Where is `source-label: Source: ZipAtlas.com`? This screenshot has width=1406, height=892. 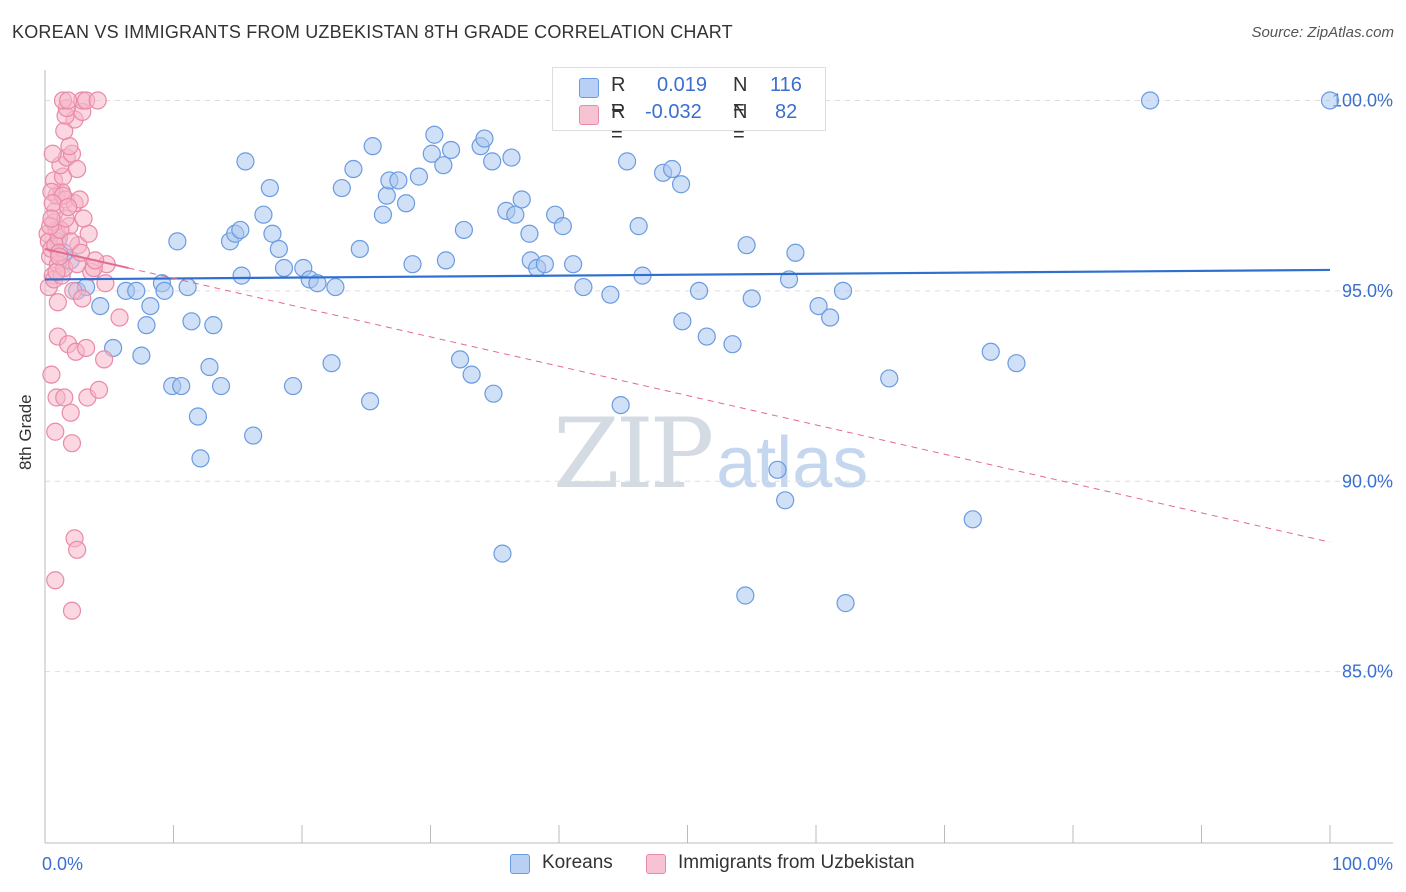
source-label: Source: ZipAtlas.com is located at coordinates (1322, 32).